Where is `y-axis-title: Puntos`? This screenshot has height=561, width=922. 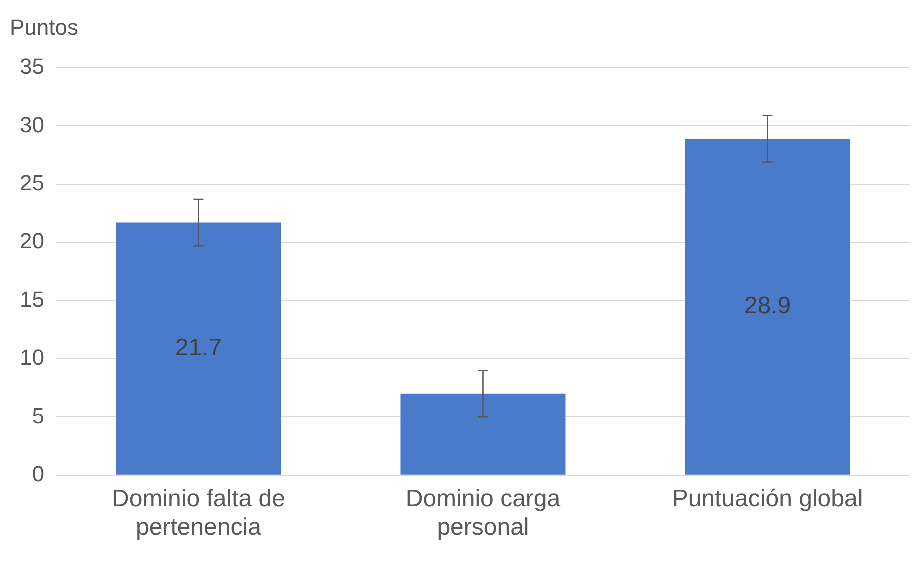 y-axis-title: Puntos is located at coordinates (44, 27).